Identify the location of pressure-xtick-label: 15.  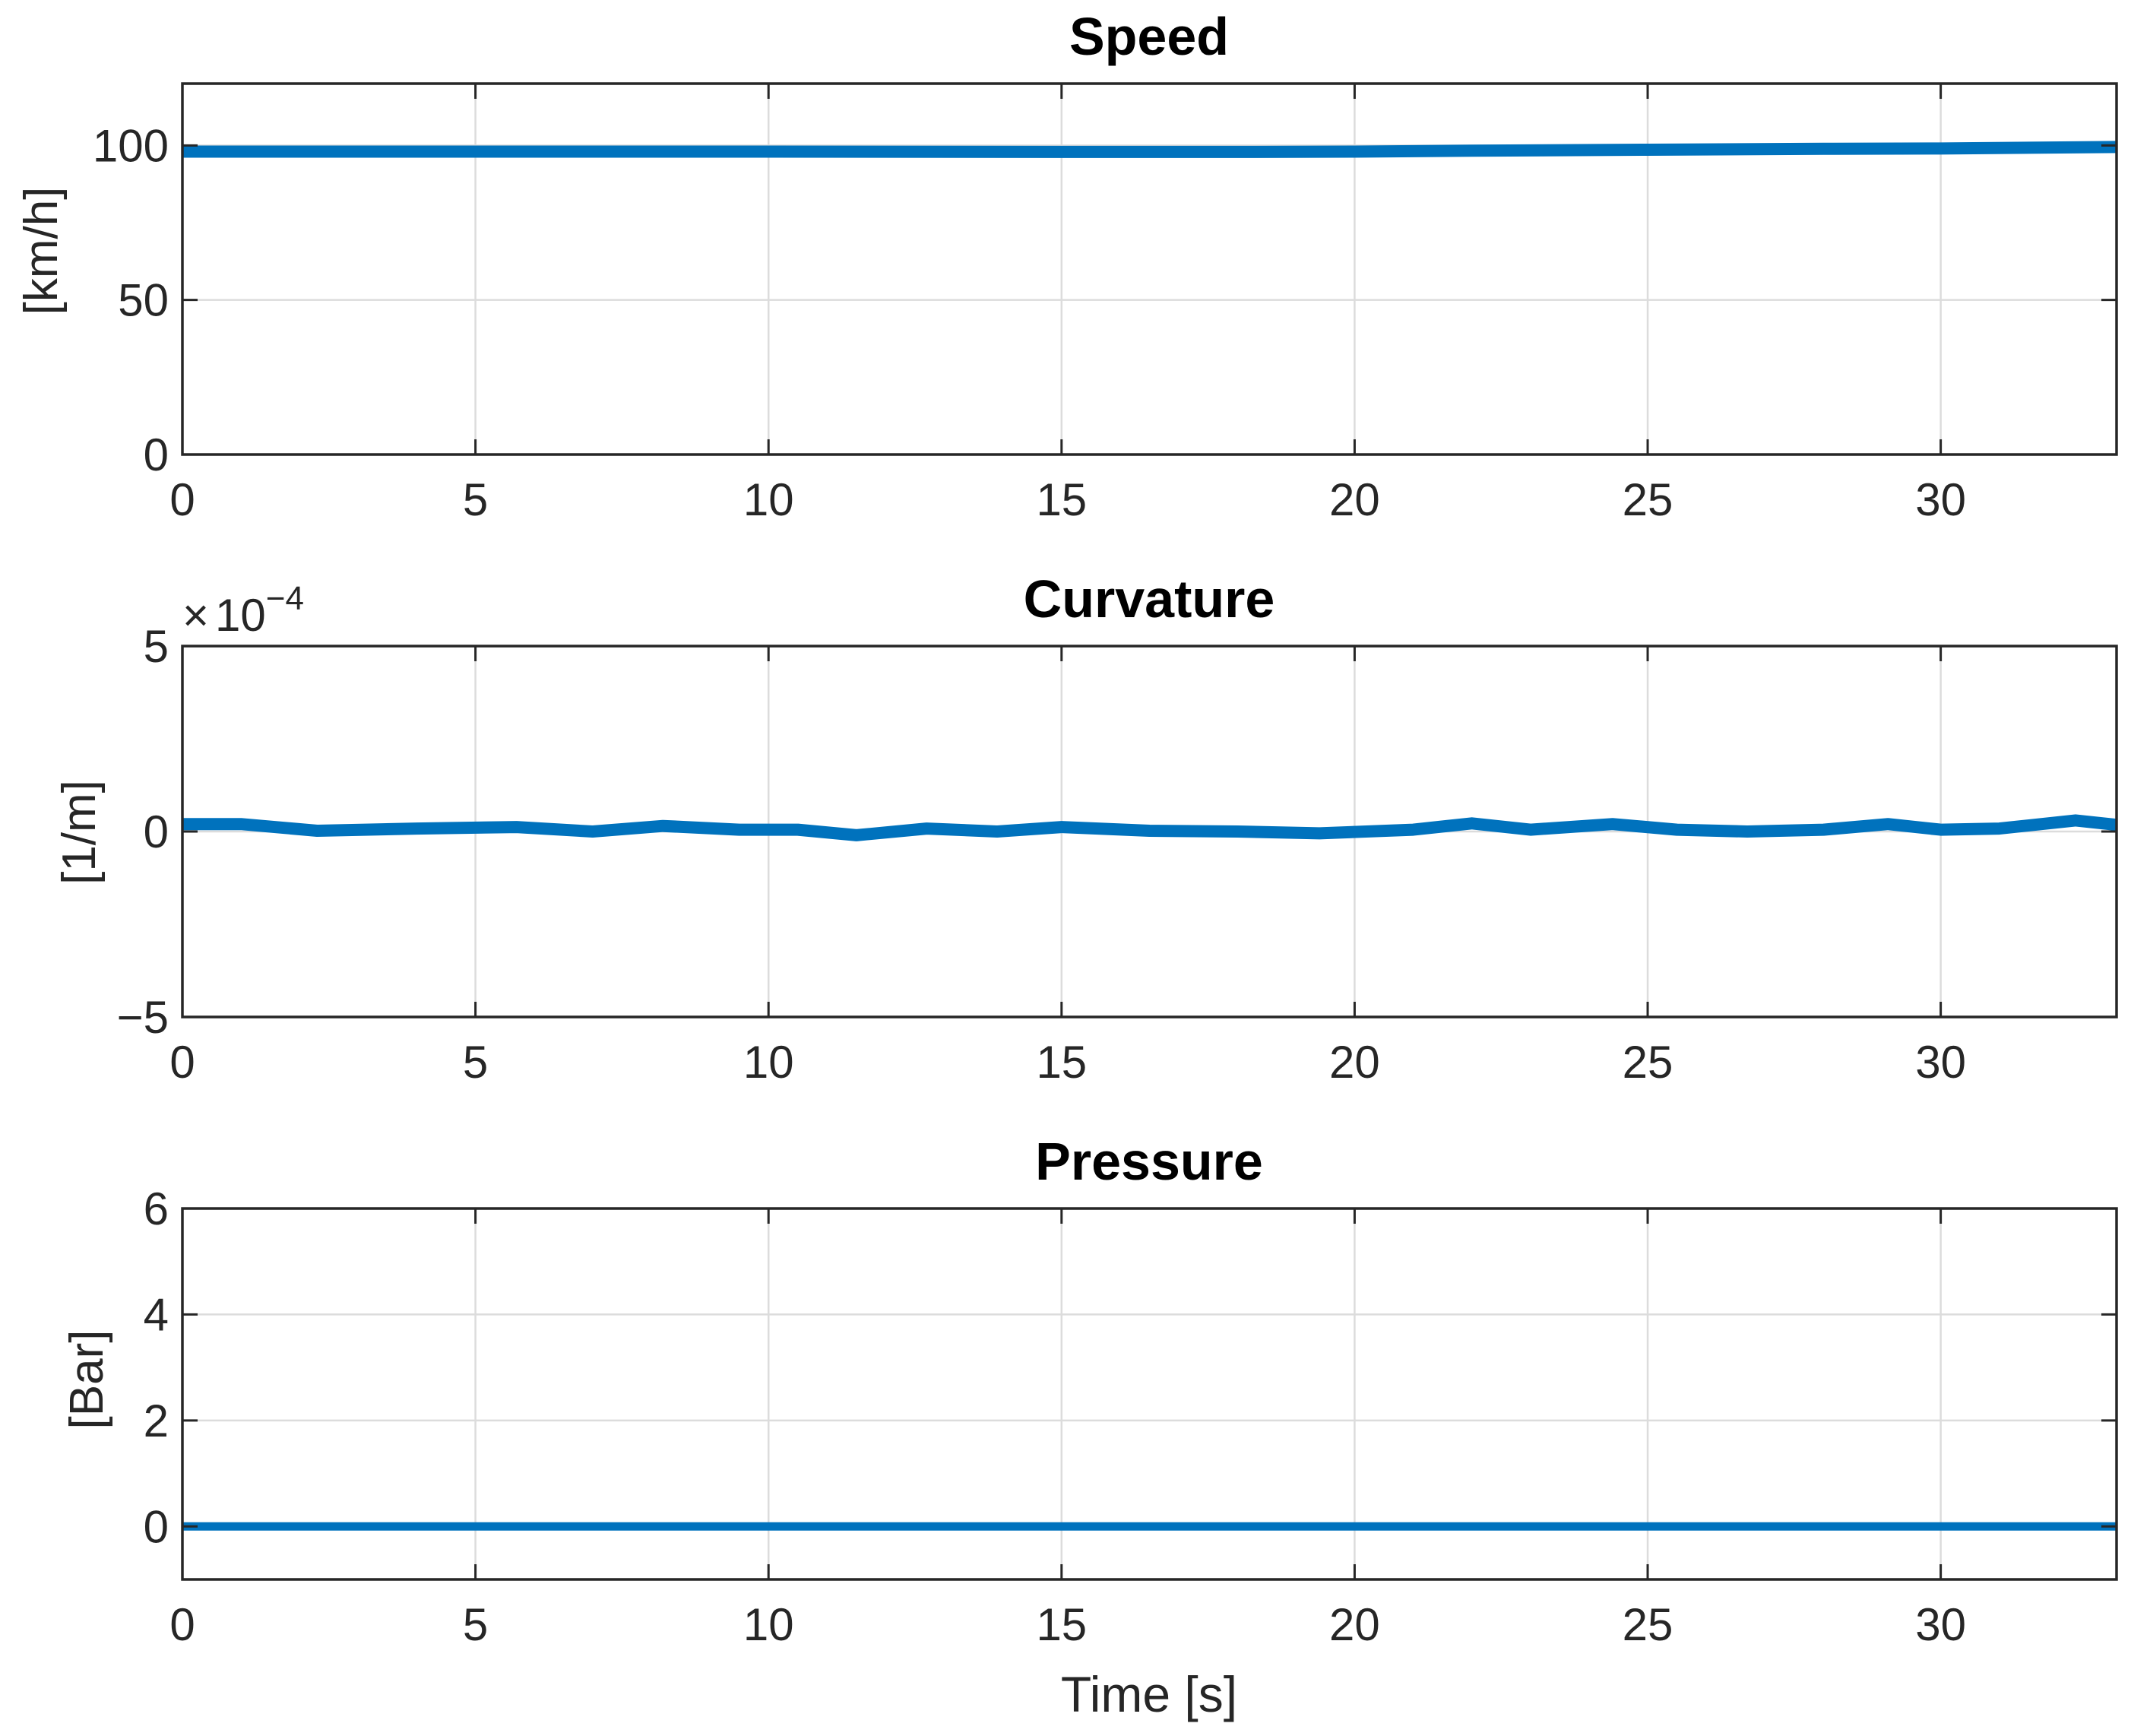
(1061, 1624).